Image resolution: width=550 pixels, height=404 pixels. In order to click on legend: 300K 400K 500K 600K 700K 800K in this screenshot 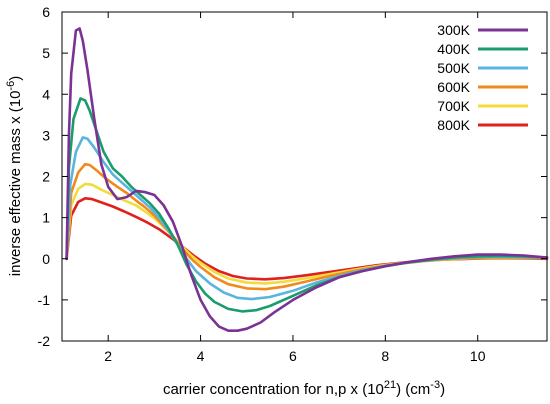, I will do `click(482, 77)`.